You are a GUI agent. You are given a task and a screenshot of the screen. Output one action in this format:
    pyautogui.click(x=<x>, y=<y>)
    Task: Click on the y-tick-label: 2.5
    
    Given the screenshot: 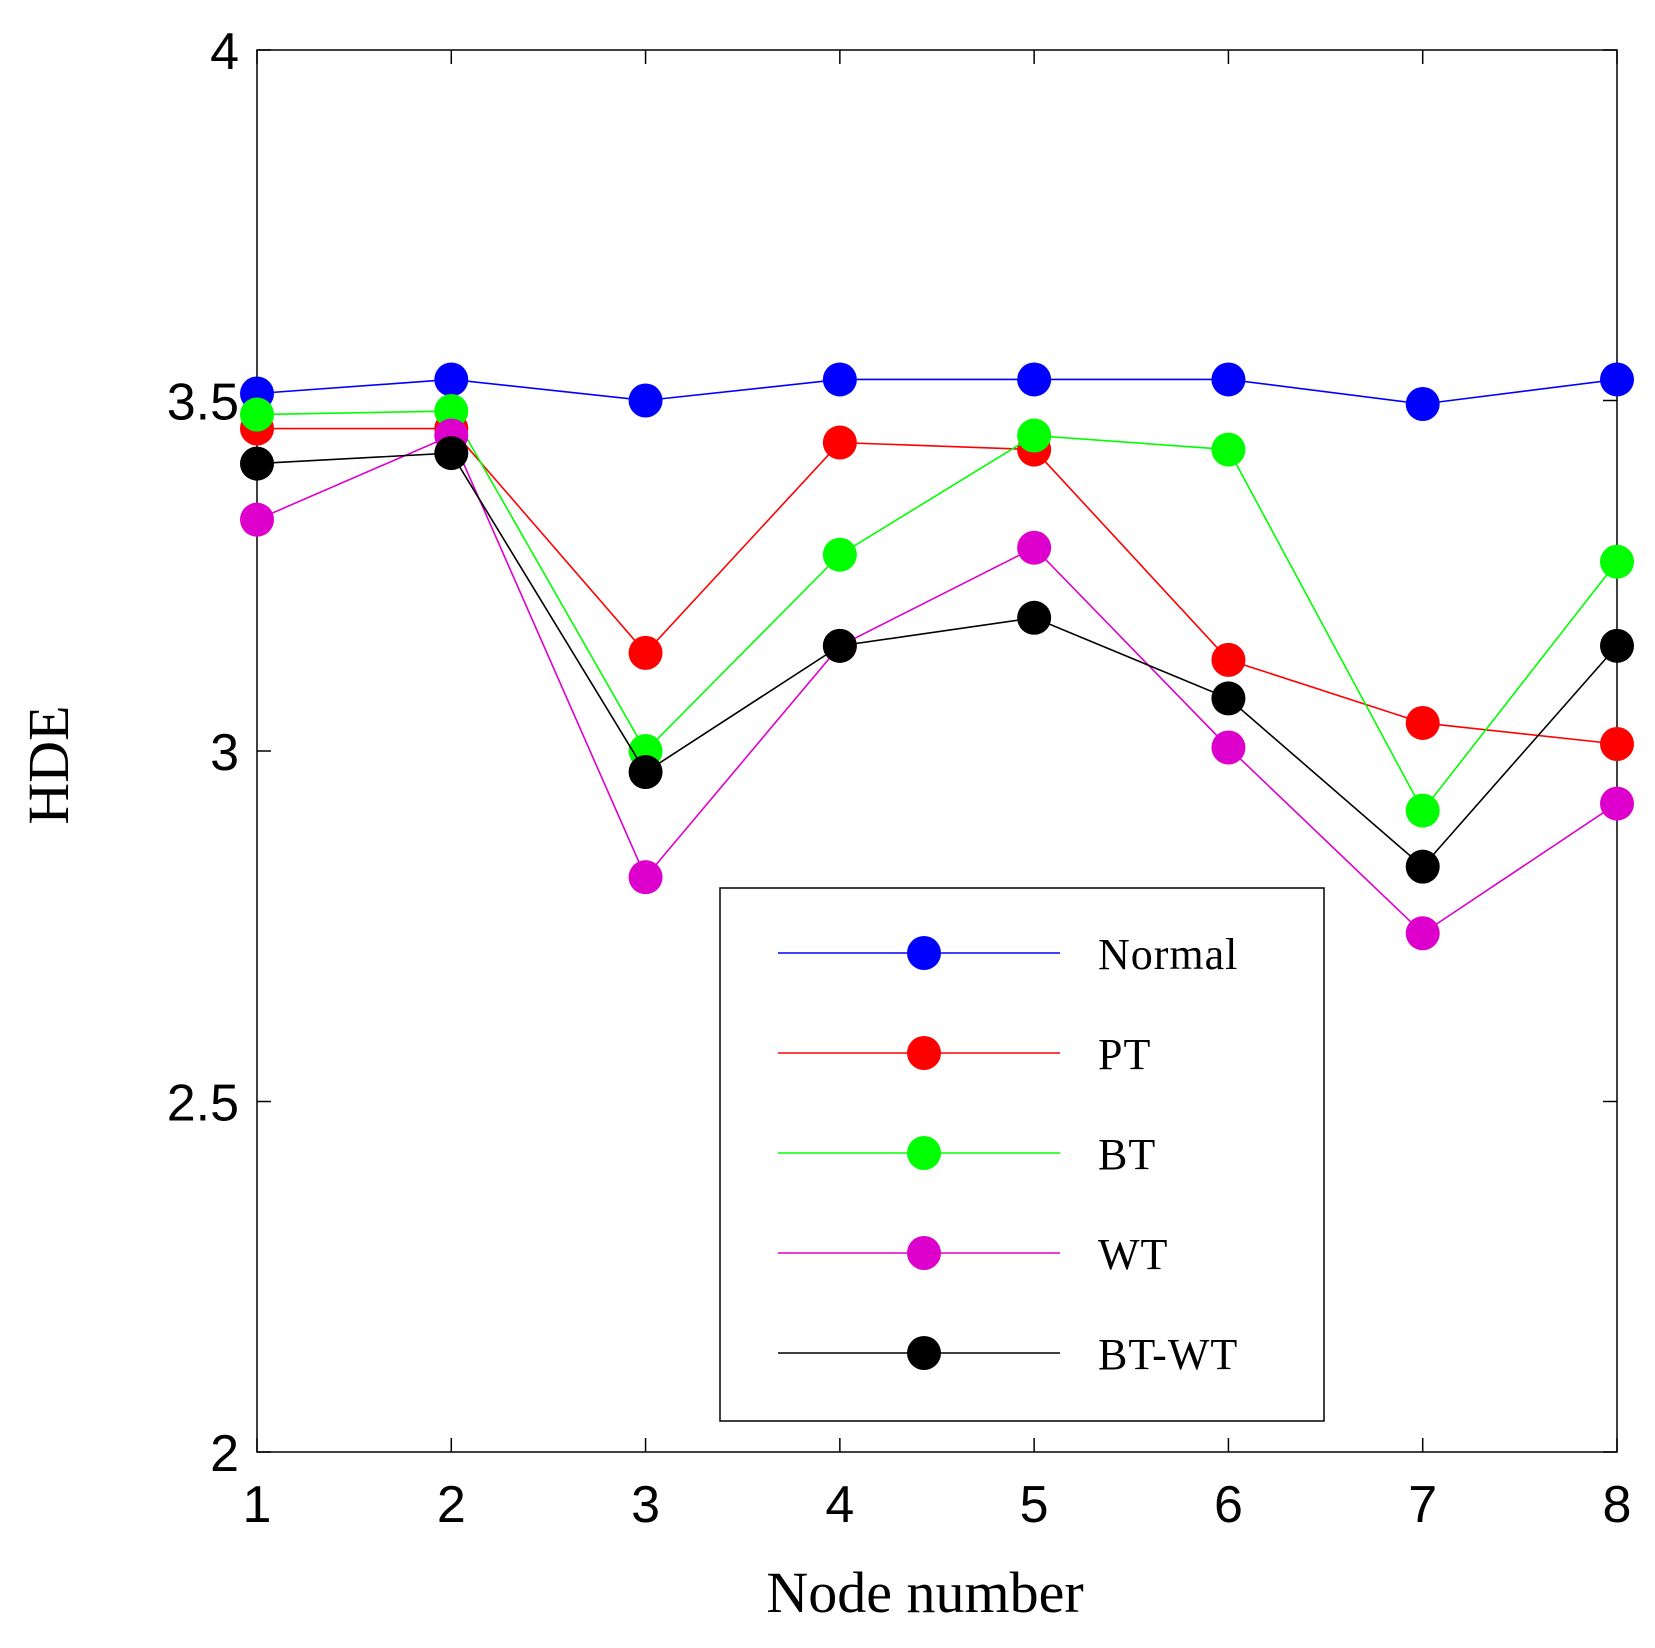 What is the action you would take?
    pyautogui.click(x=203, y=1104)
    